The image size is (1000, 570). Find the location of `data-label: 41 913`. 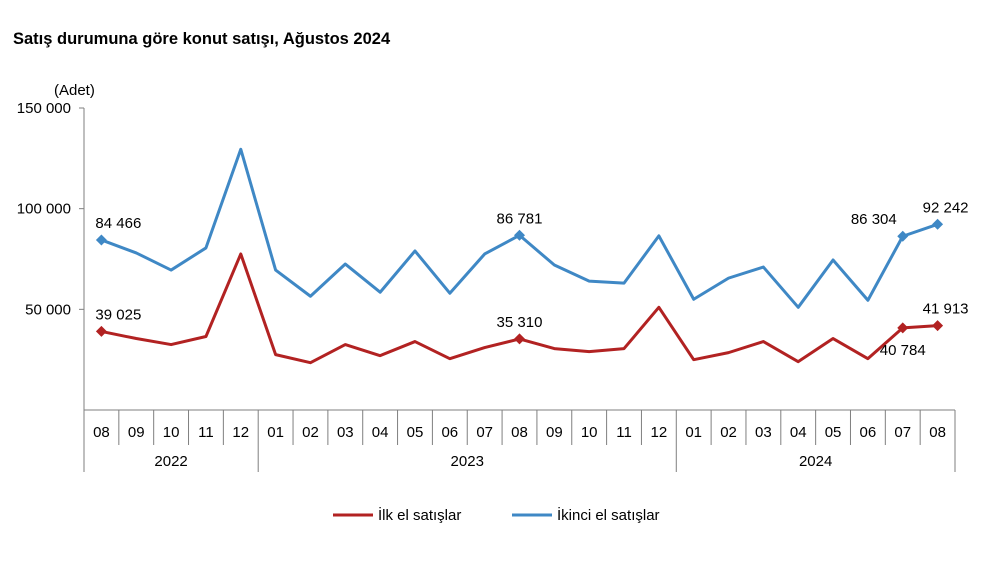

data-label: 41 913 is located at coordinates (946, 309).